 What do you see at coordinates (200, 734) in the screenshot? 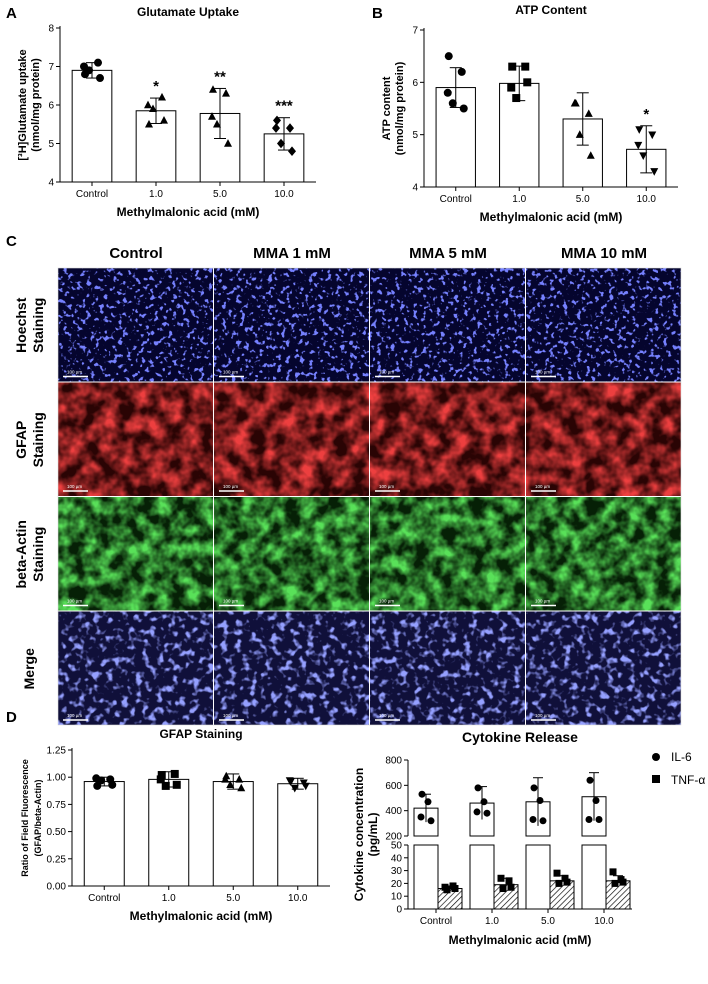
I see `chart-title: GFAP Staining` at bounding box center [200, 734].